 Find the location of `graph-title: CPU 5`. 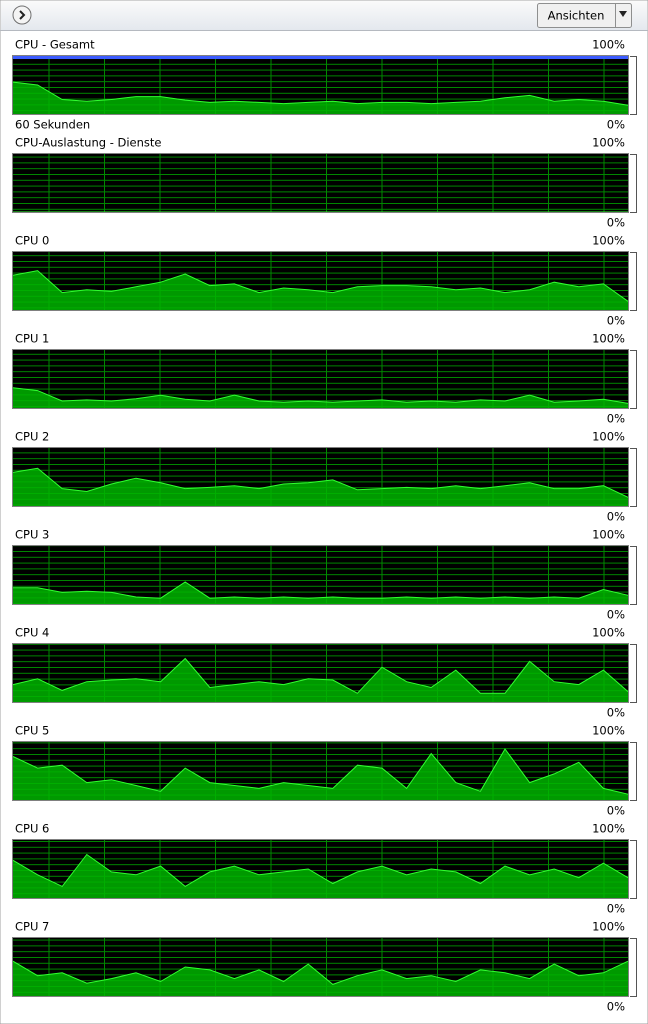

graph-title: CPU 5 is located at coordinates (32, 731).